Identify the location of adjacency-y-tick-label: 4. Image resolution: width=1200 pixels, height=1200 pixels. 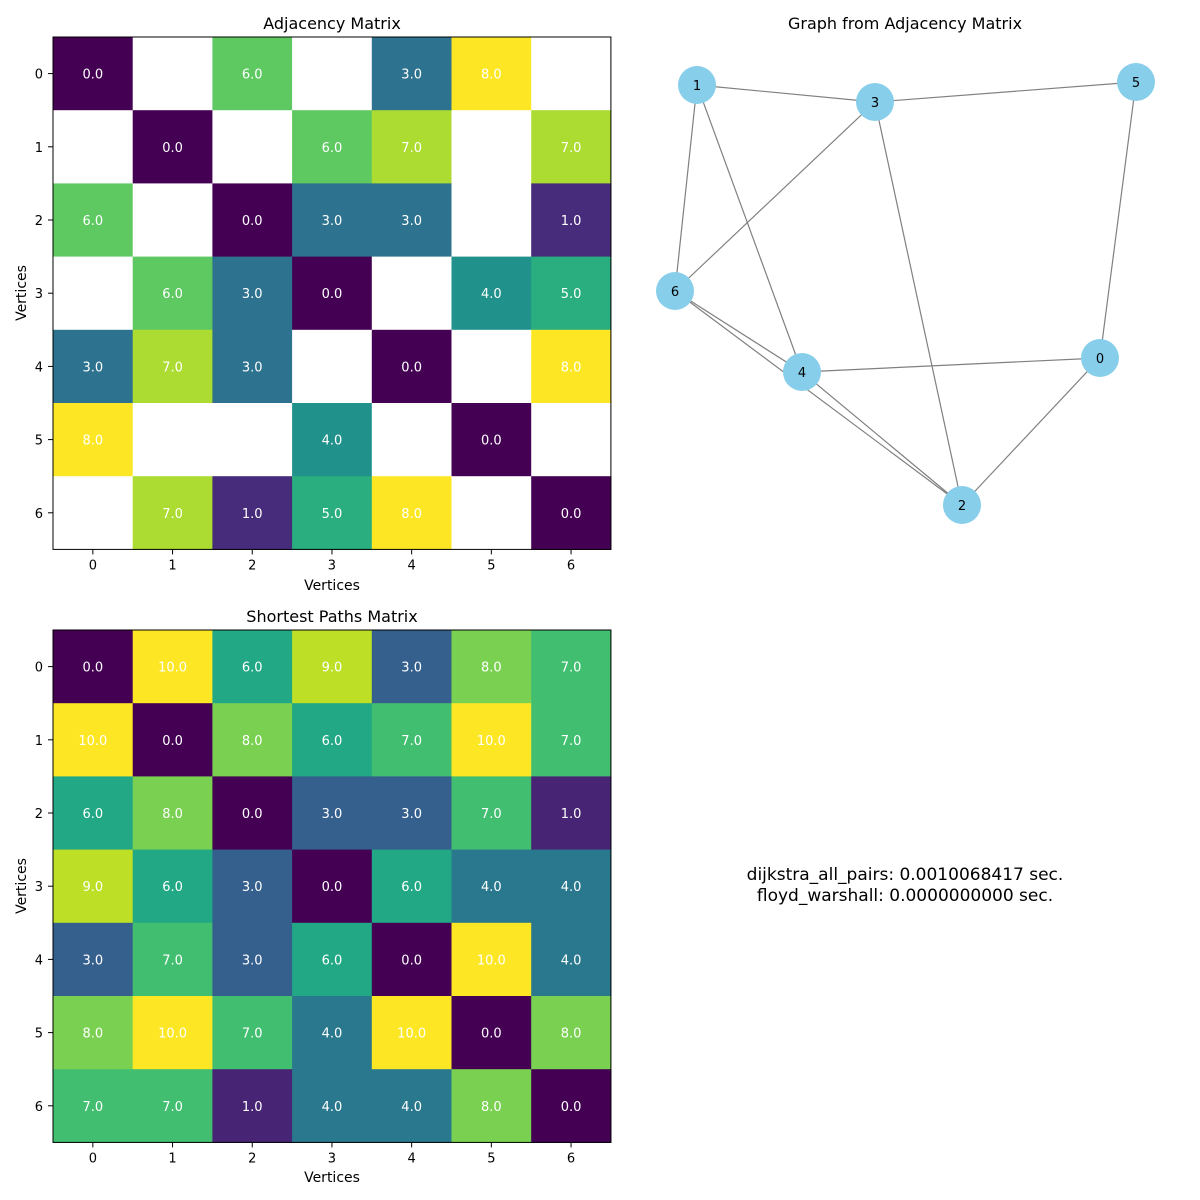
(39, 367).